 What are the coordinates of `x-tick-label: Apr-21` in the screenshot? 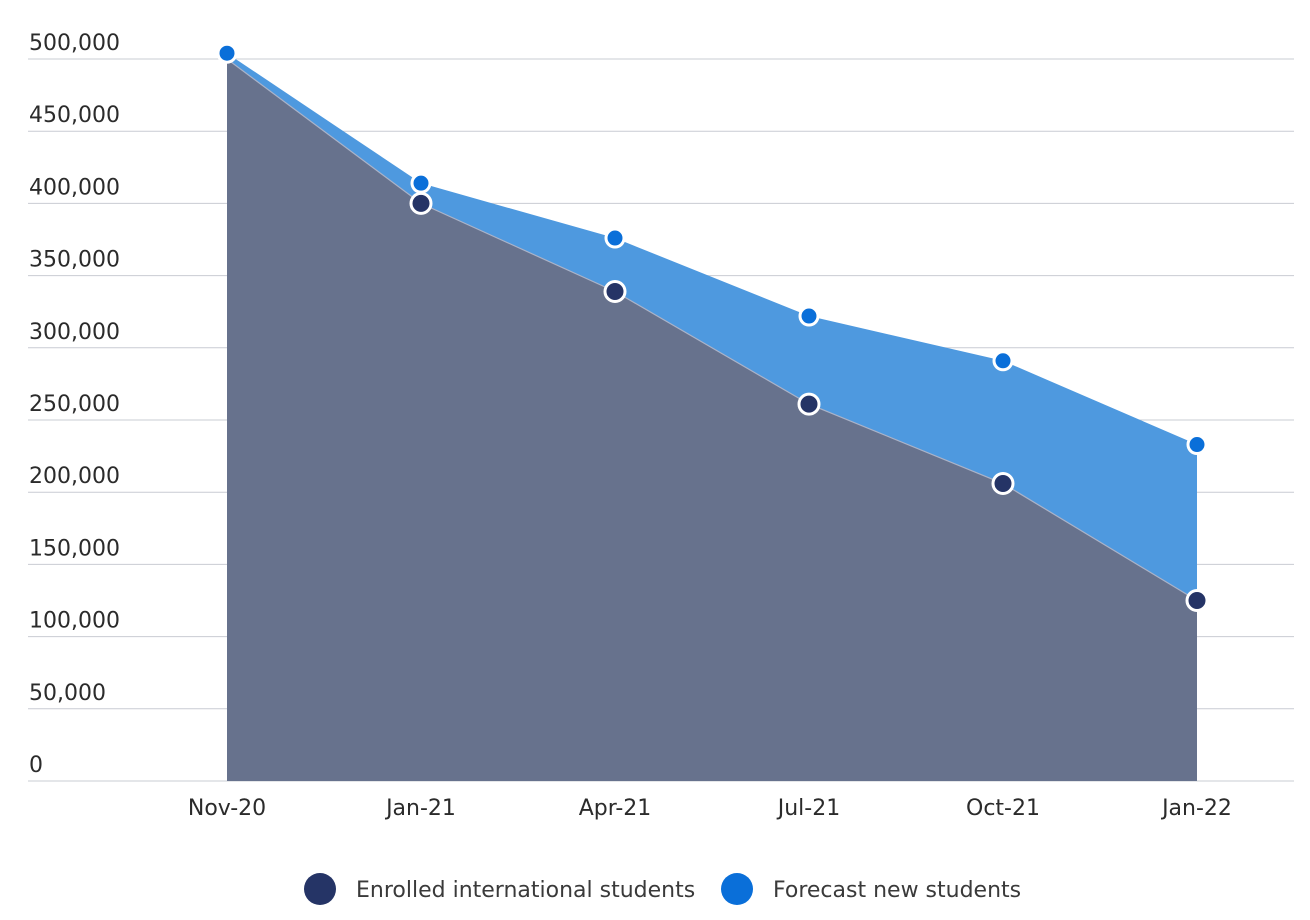 It's located at (615, 808).